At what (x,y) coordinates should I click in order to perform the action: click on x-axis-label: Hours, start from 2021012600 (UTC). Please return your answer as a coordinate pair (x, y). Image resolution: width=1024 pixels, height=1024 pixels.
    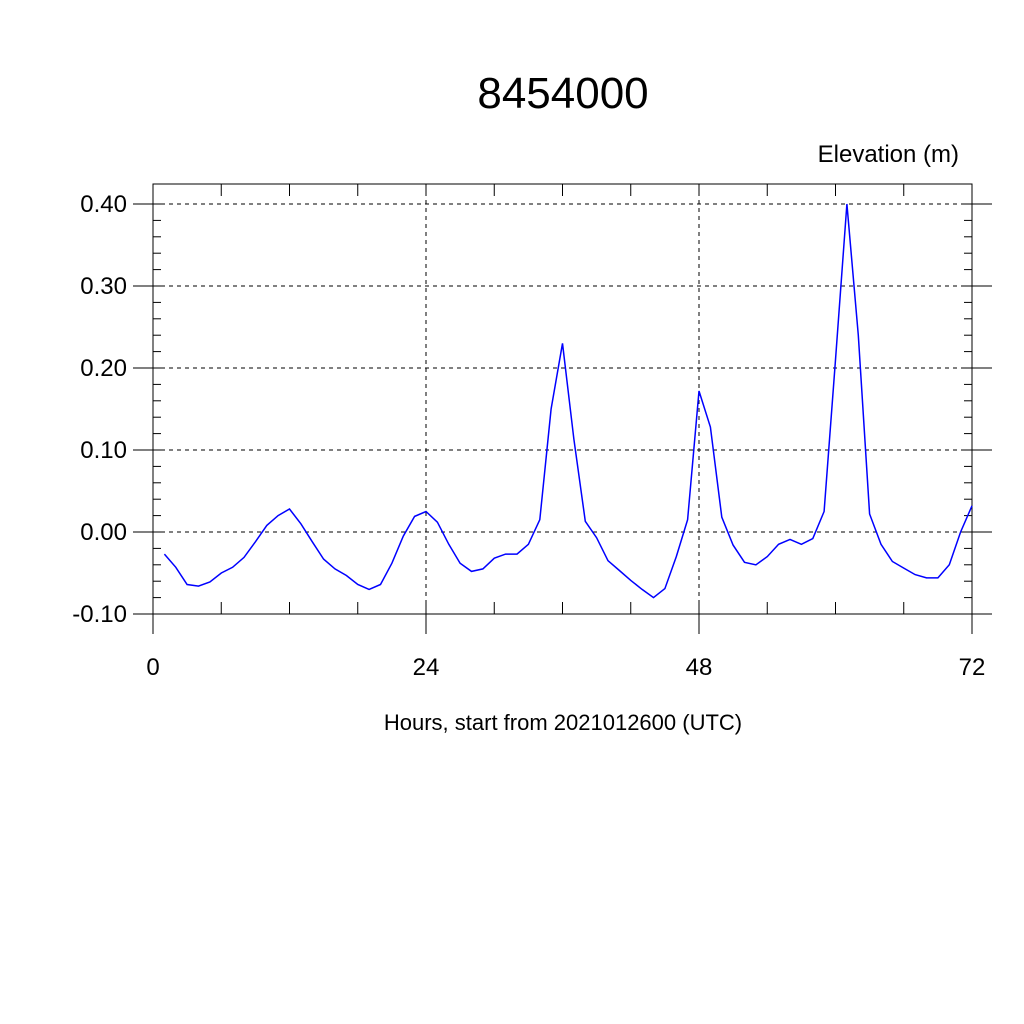
    Looking at the image, I should click on (563, 722).